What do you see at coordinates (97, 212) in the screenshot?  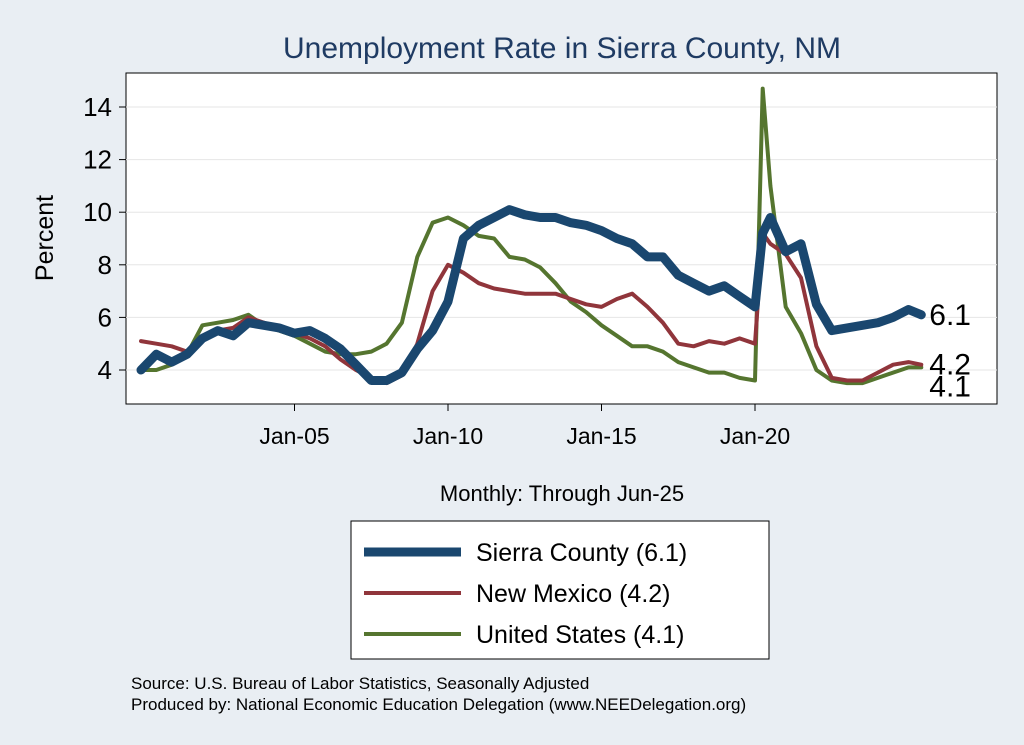 I see `y-tick-label: 10` at bounding box center [97, 212].